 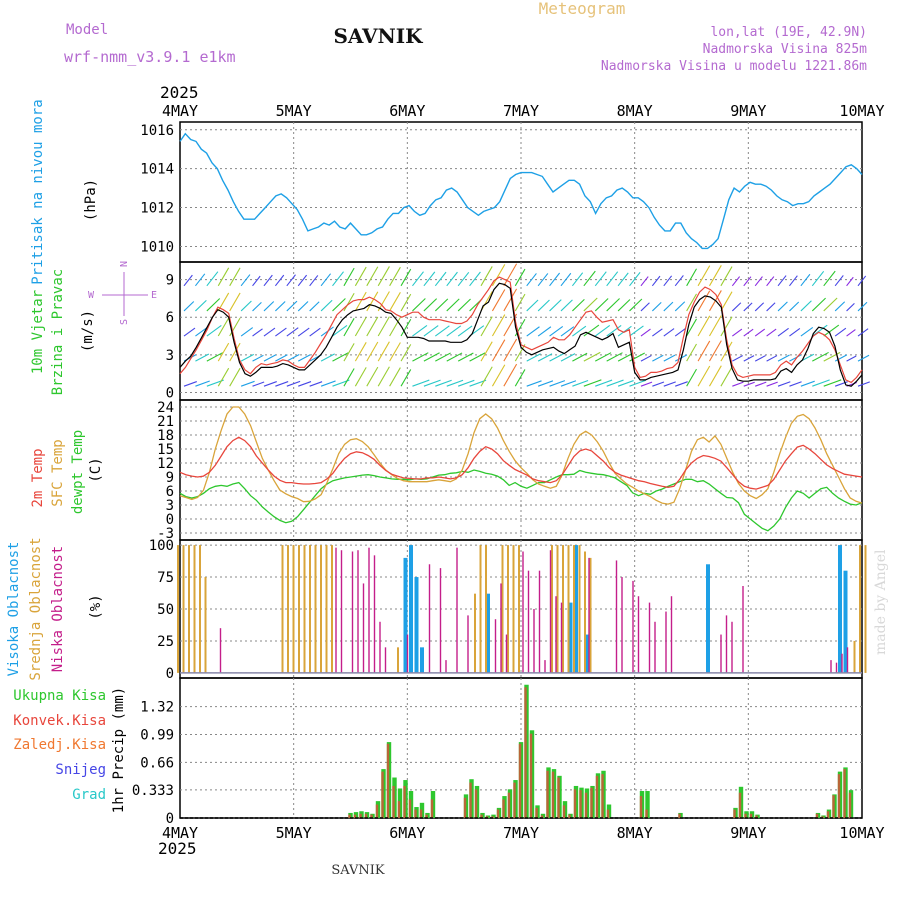 What do you see at coordinates (521, 111) in the screenshot?
I see `top-x-tick-label: 7MAY` at bounding box center [521, 111].